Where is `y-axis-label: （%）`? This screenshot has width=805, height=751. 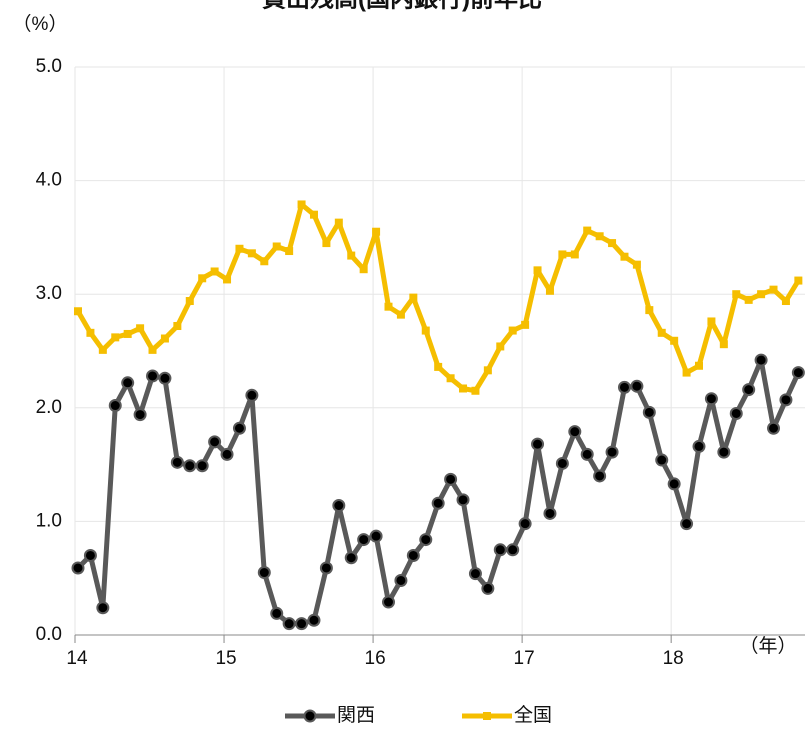
y-axis-label: （%） is located at coordinates (40, 24).